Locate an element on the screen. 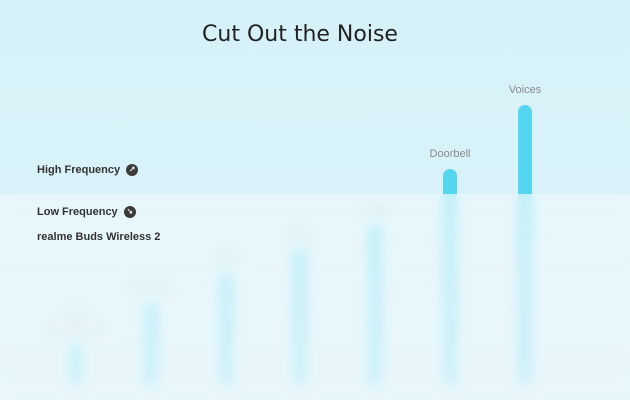 The image size is (630, 400). arrow-down-right-icon: ↘ is located at coordinates (129, 212).